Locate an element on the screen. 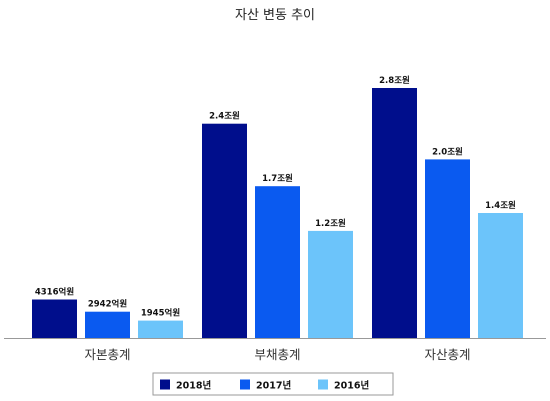  legend-label: 2016년 is located at coordinates (351, 386).